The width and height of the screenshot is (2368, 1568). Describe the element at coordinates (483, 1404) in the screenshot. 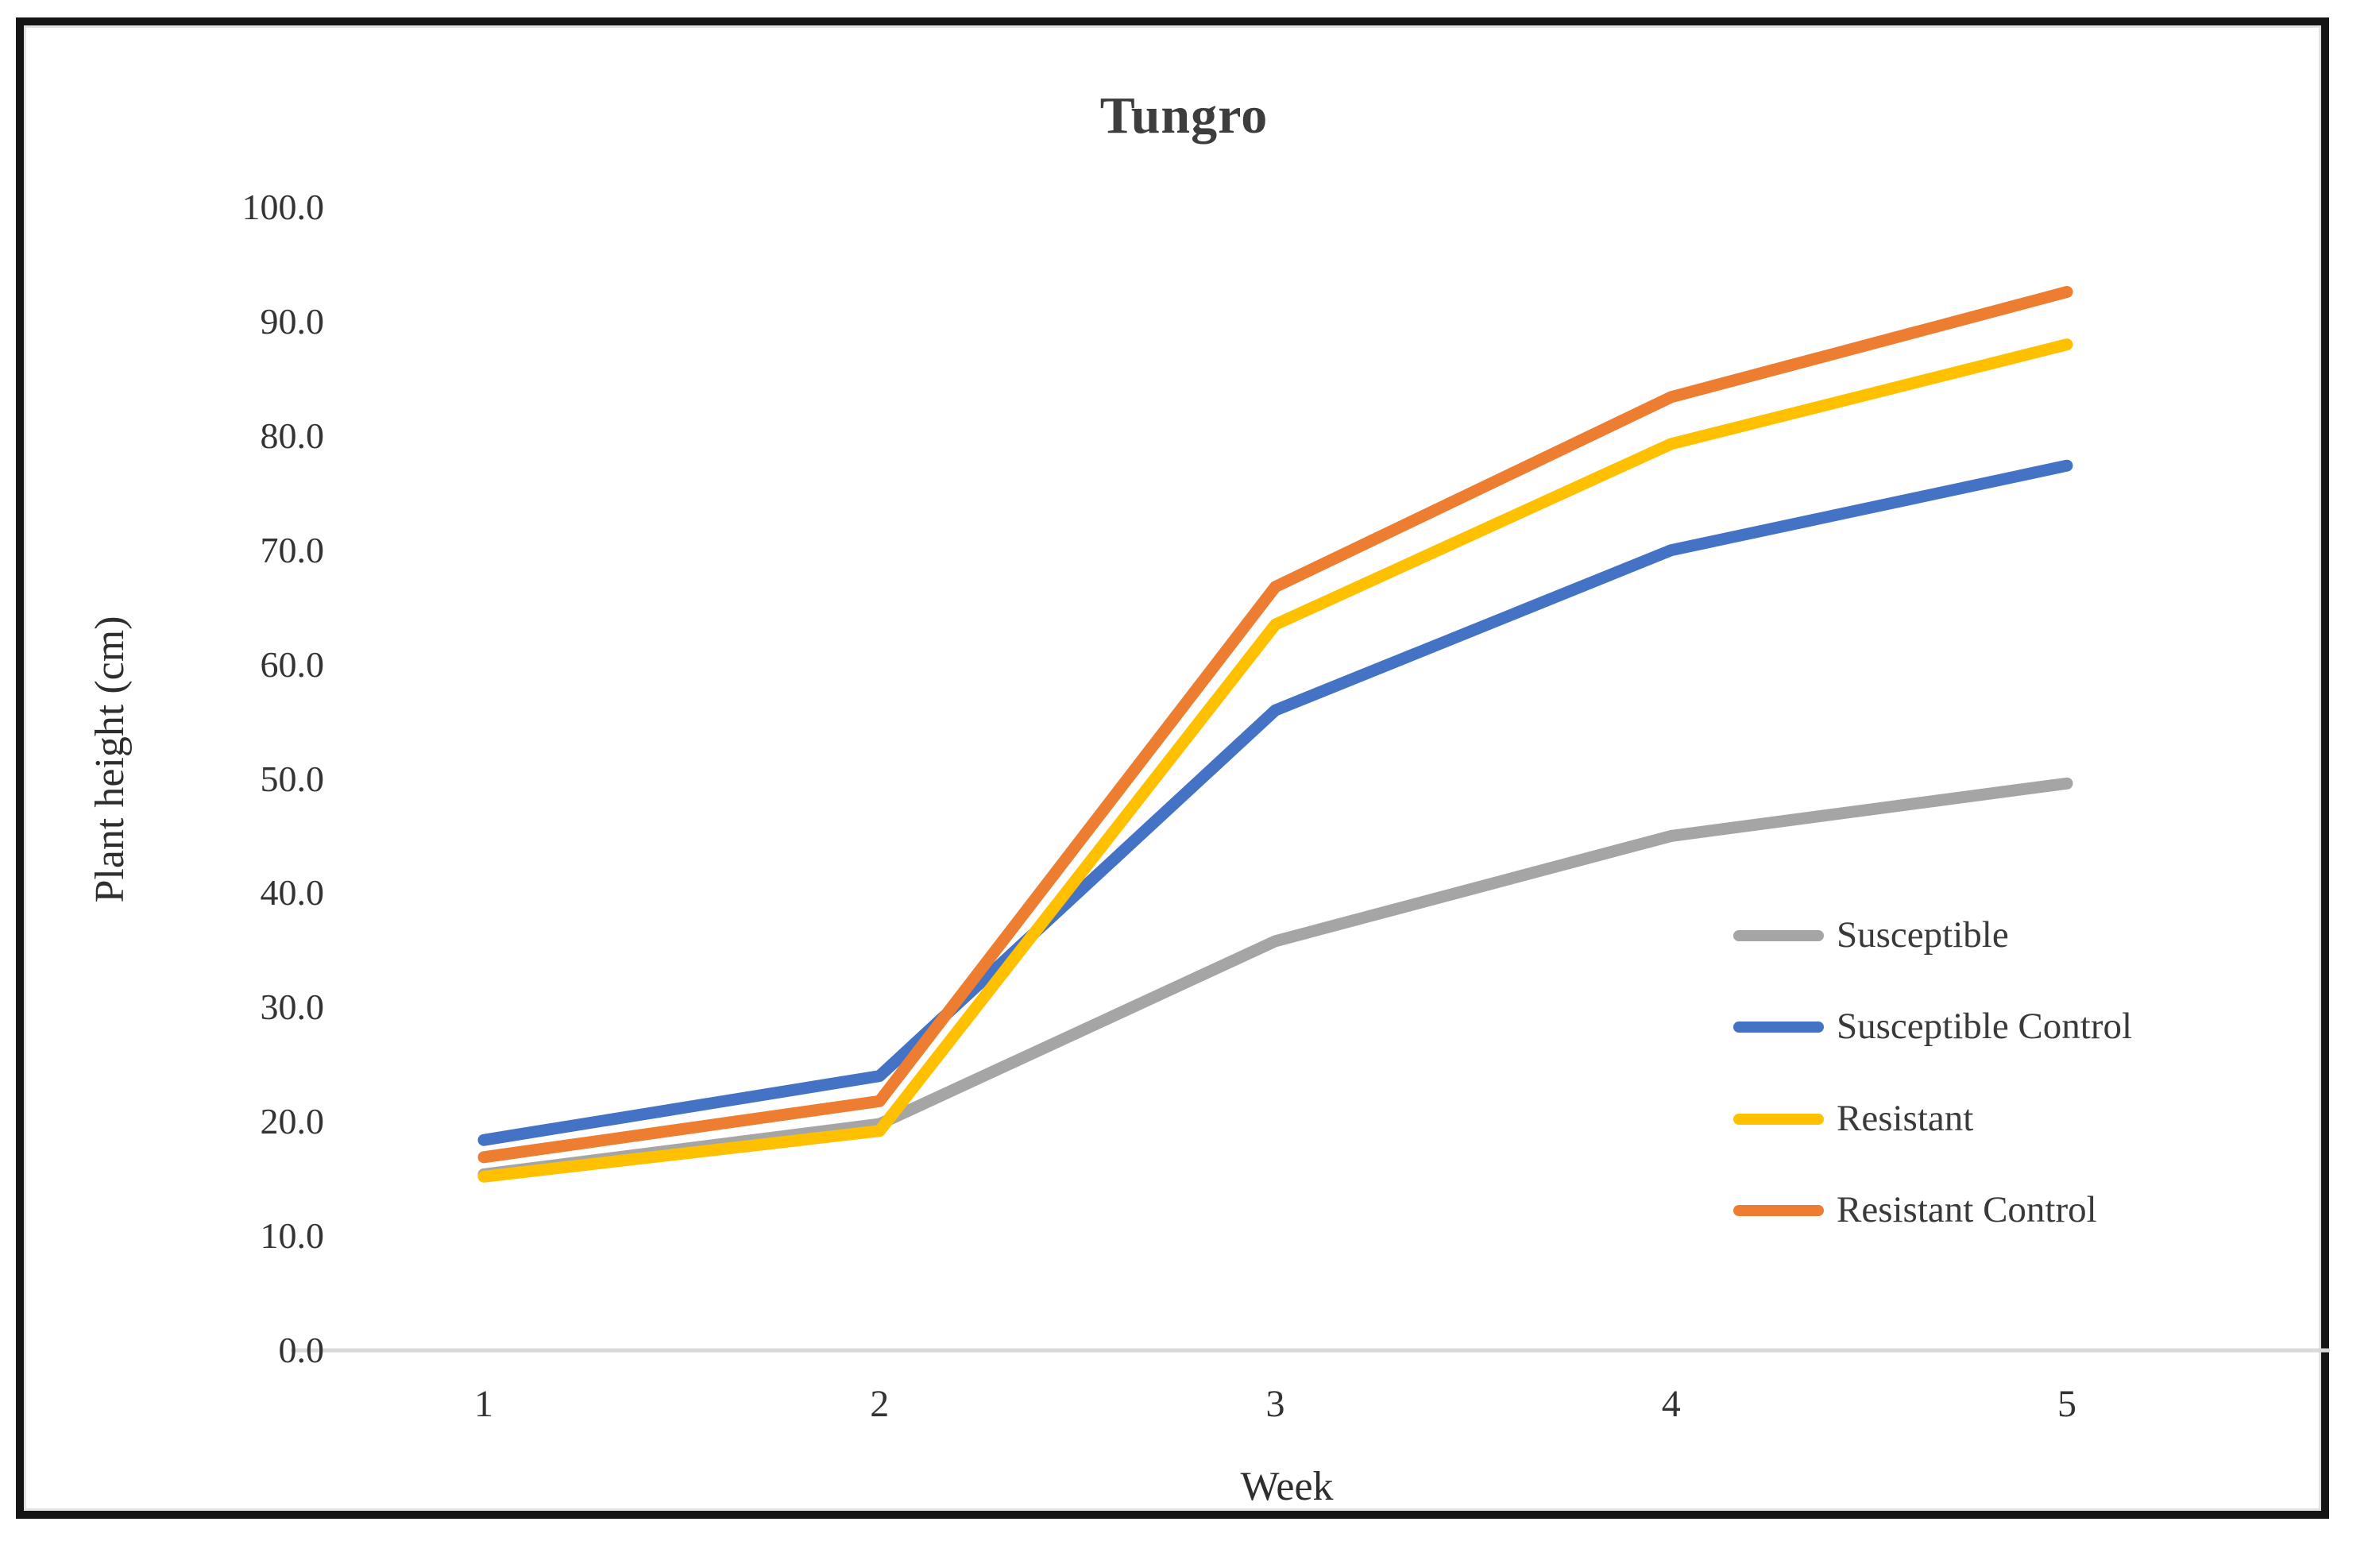

I see `x-tick-label-1: 1` at that location.